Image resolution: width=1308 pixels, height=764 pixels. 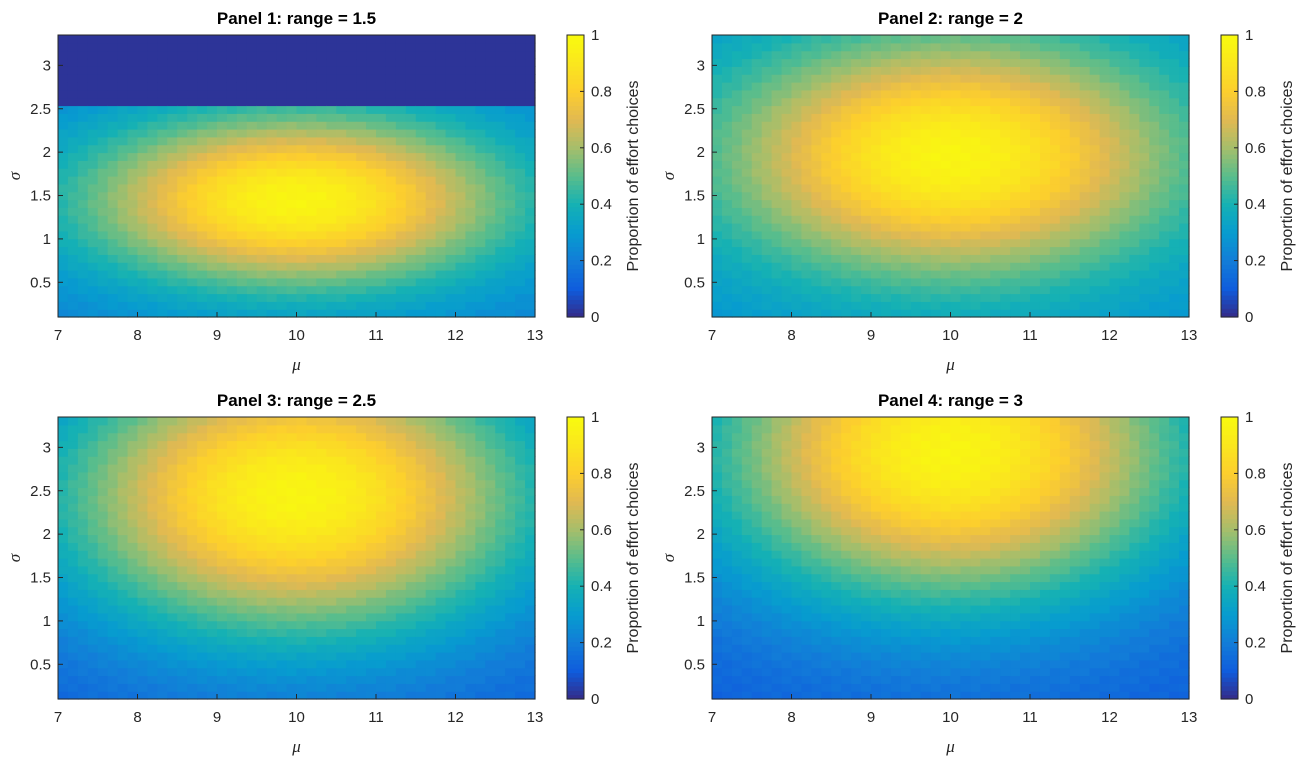 I want to click on colorbar-tick-label: 0.2, so click(x=601, y=261).